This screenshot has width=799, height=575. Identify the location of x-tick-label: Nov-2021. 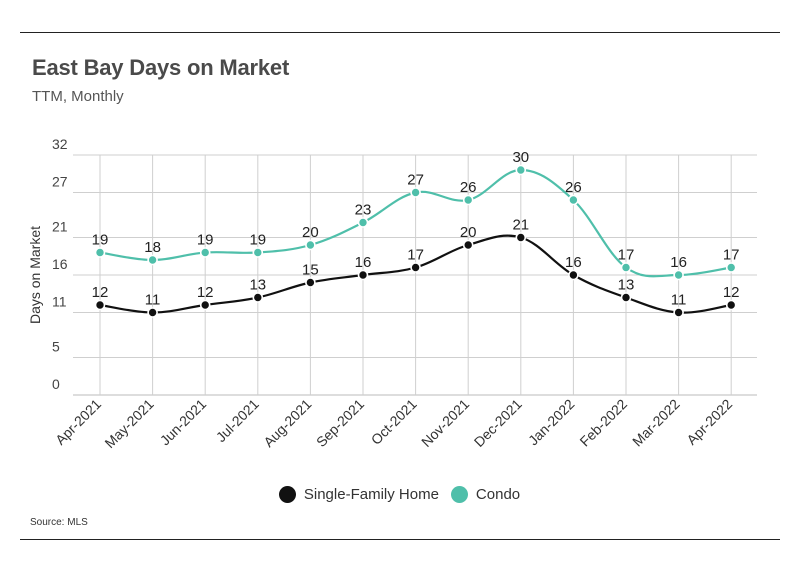
(445, 423).